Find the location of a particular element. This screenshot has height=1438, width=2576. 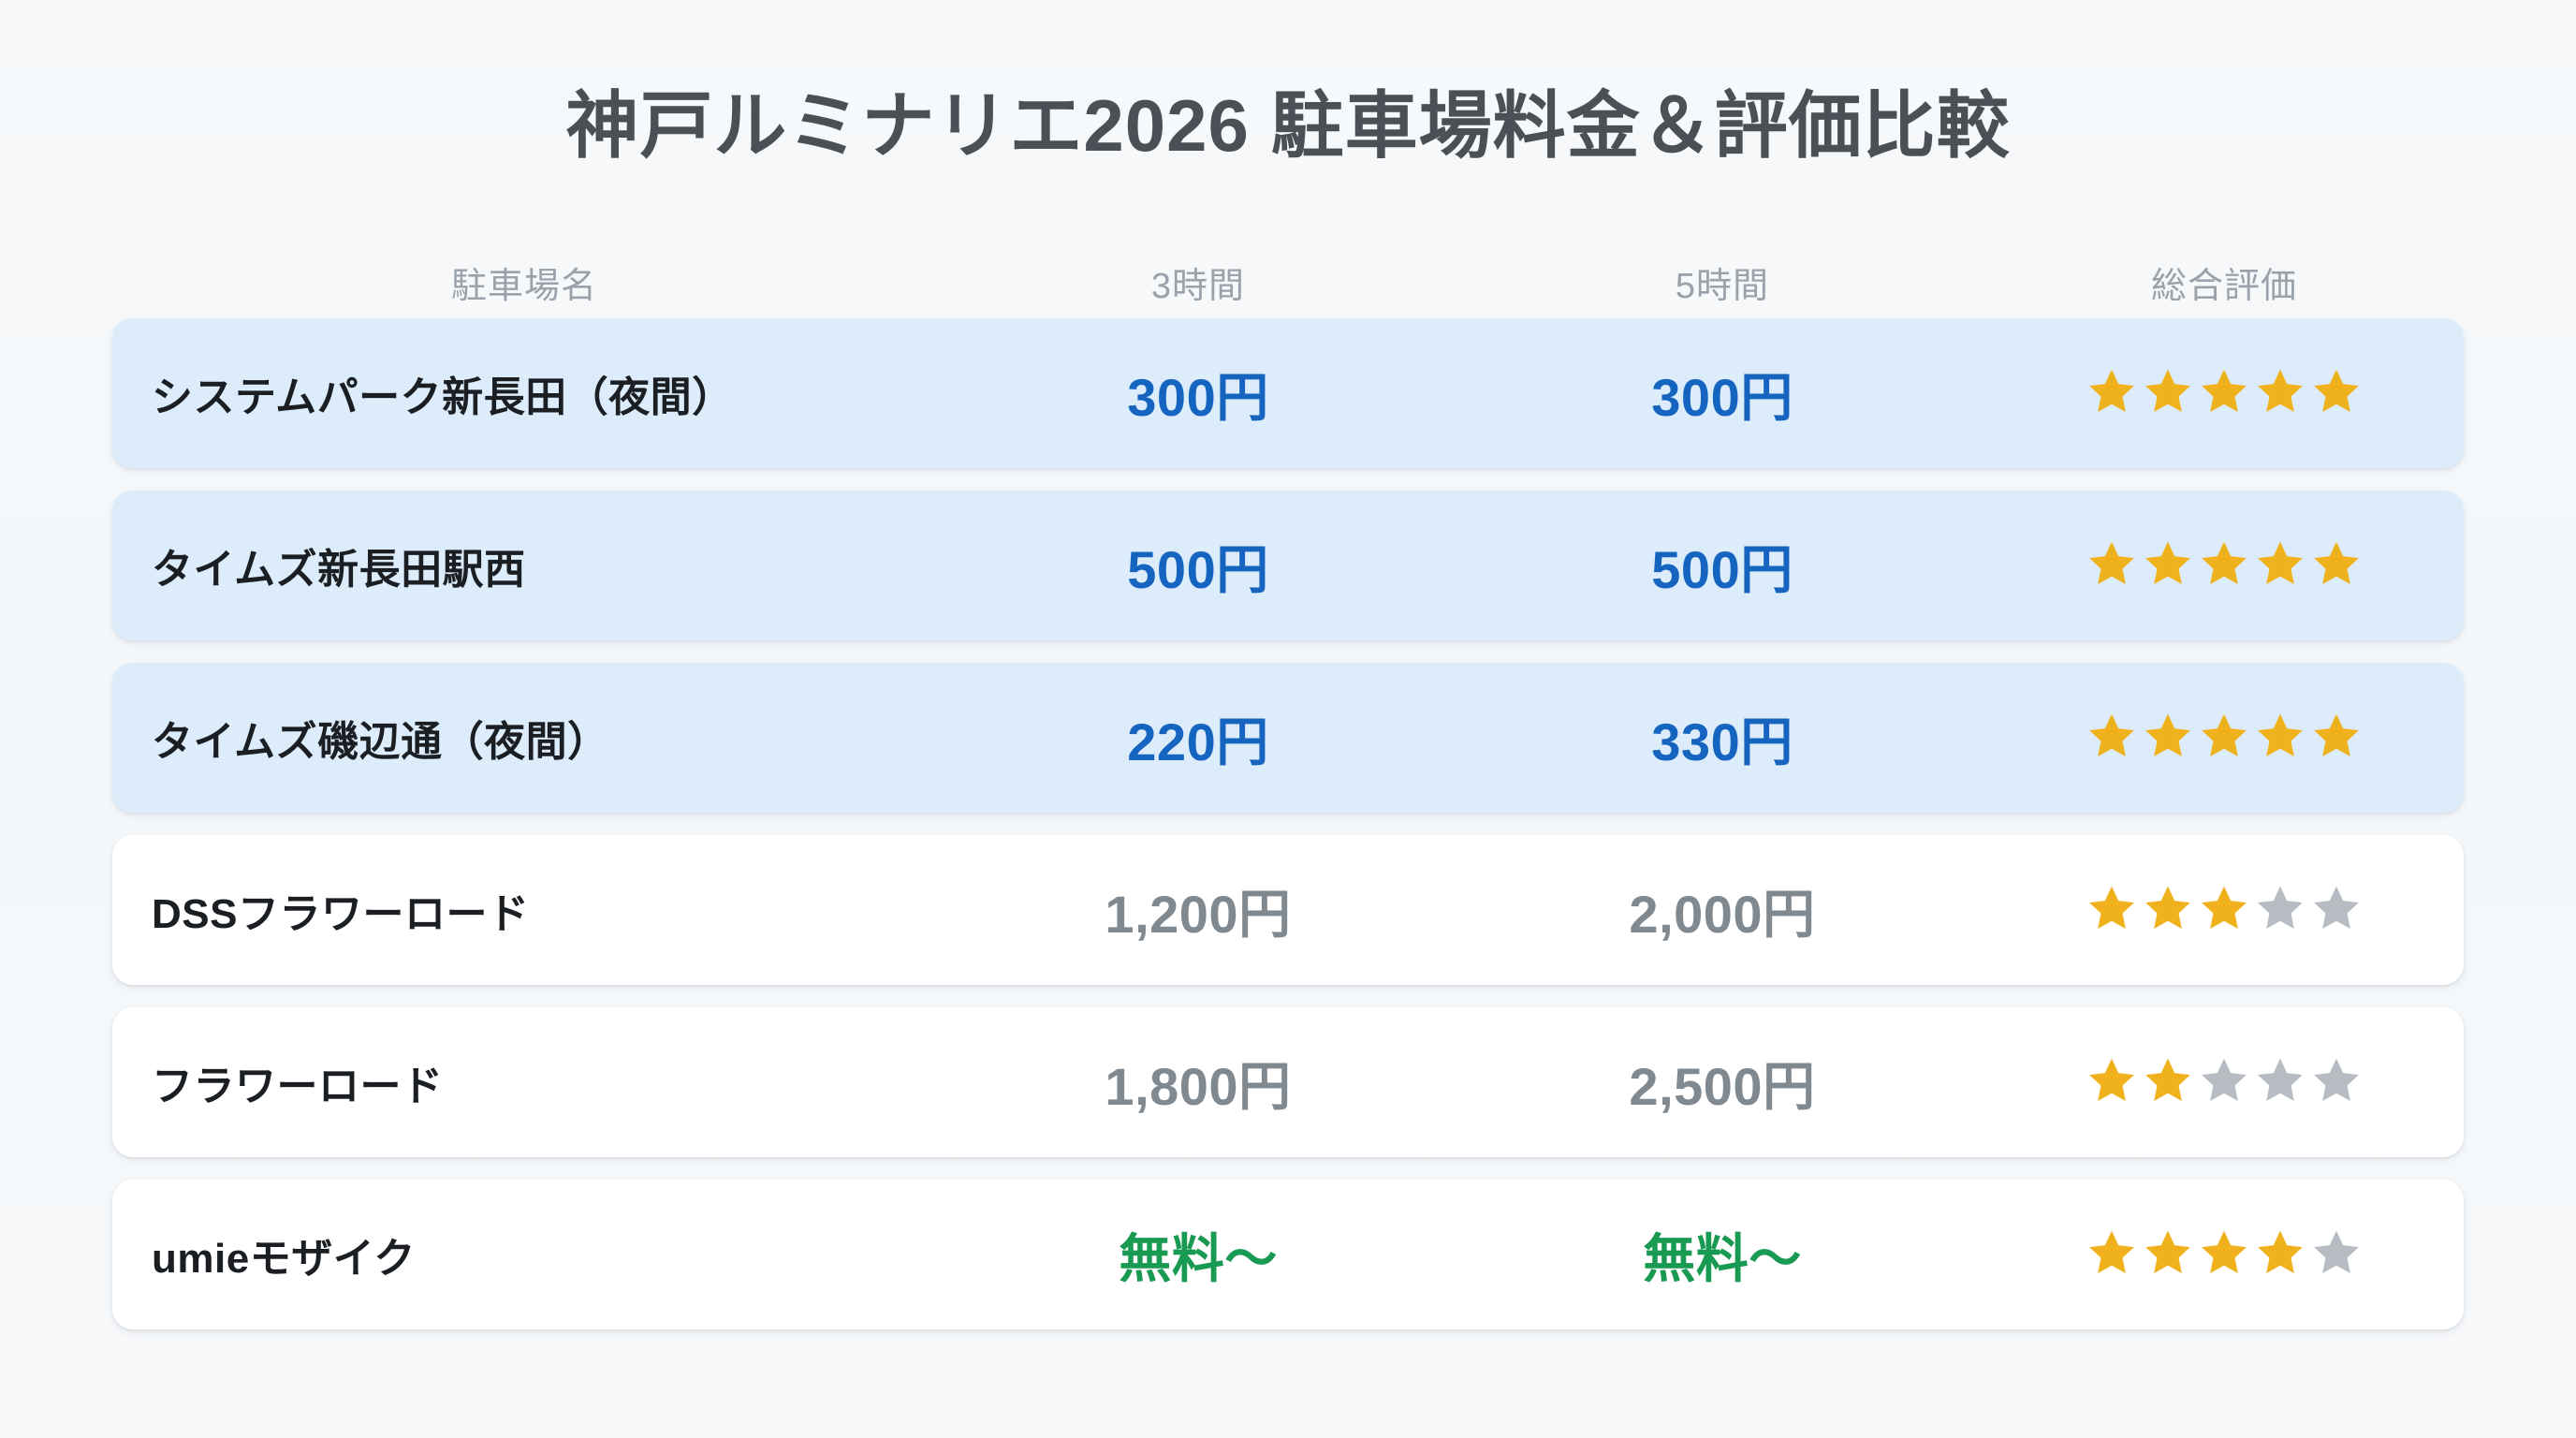

price-3h: 300円 is located at coordinates (1198, 397).